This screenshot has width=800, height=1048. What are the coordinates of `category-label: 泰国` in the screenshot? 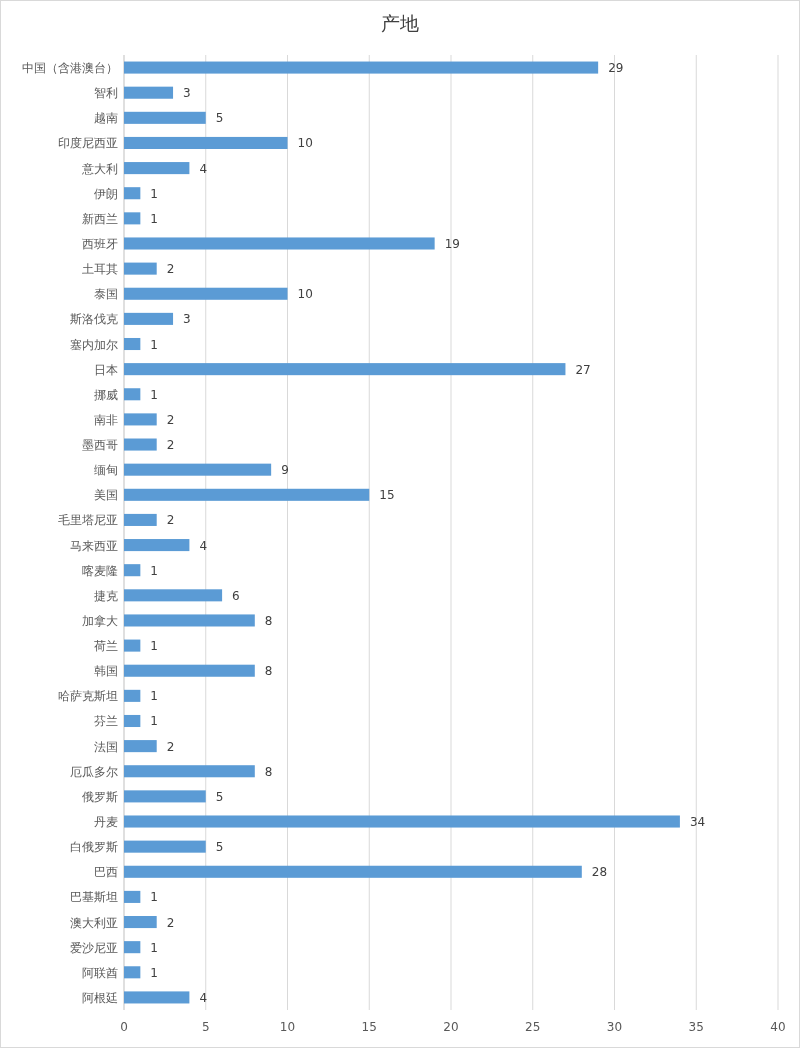 It's located at (106, 294).